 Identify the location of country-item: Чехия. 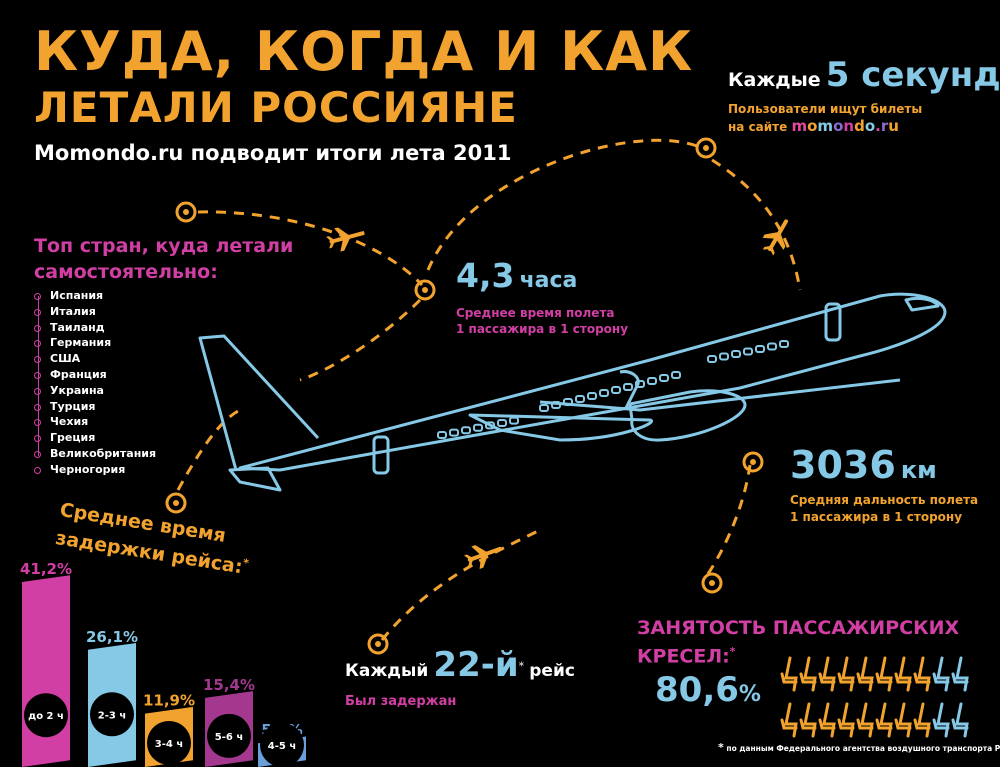
(104, 422).